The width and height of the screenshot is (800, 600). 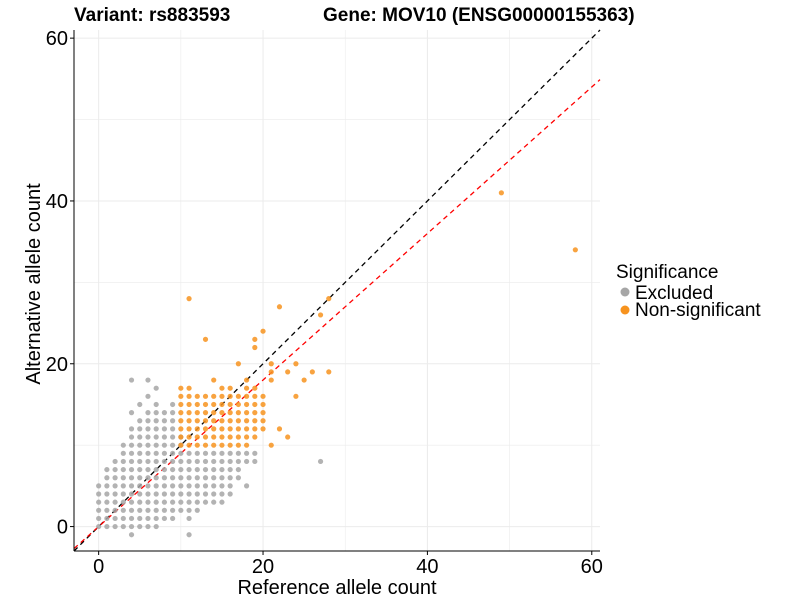 I want to click on variant-title: Variant: rs883593, so click(x=152, y=15).